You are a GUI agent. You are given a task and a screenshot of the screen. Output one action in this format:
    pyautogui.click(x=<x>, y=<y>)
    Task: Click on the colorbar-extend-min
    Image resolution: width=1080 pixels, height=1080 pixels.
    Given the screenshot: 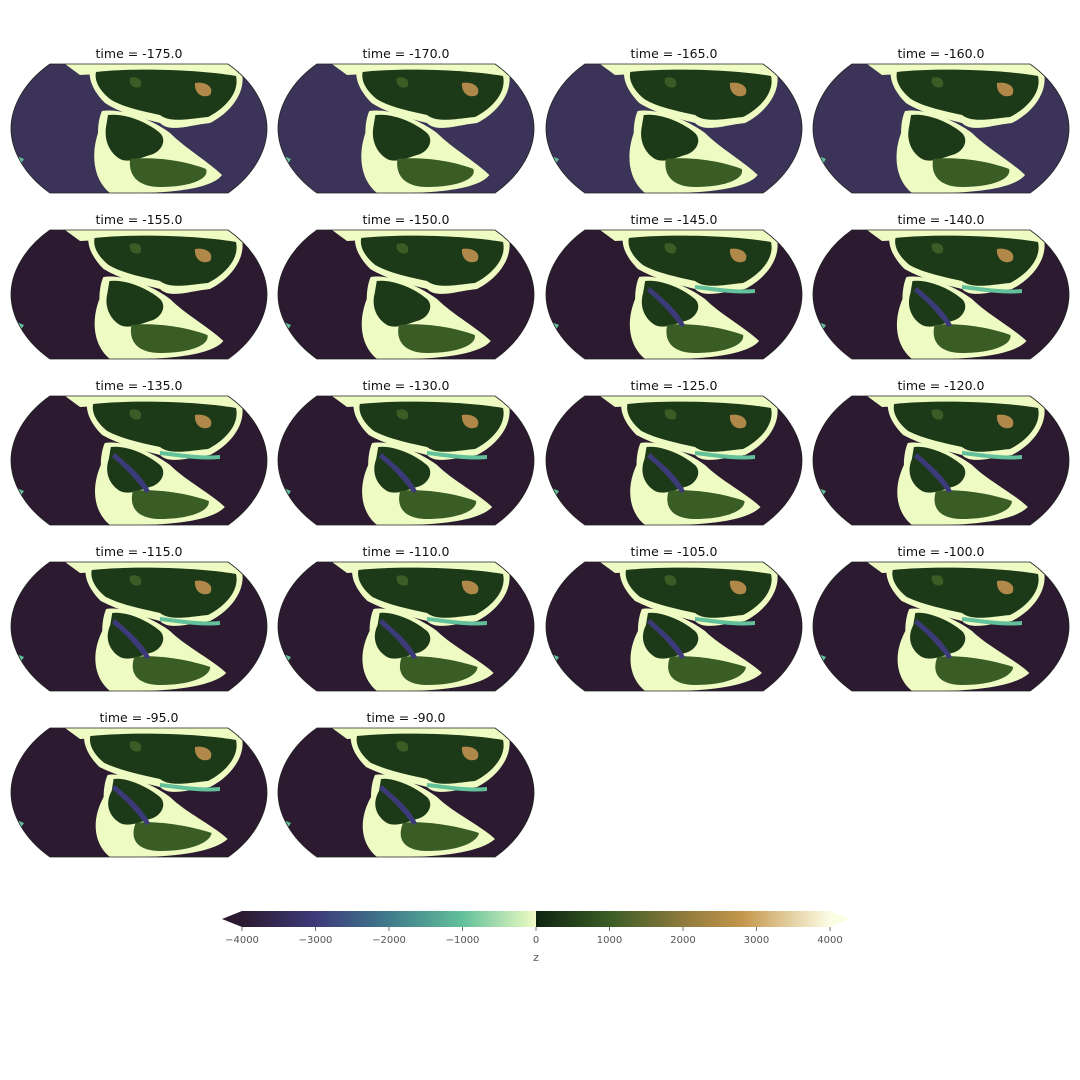 What is the action you would take?
    pyautogui.click(x=232, y=919)
    